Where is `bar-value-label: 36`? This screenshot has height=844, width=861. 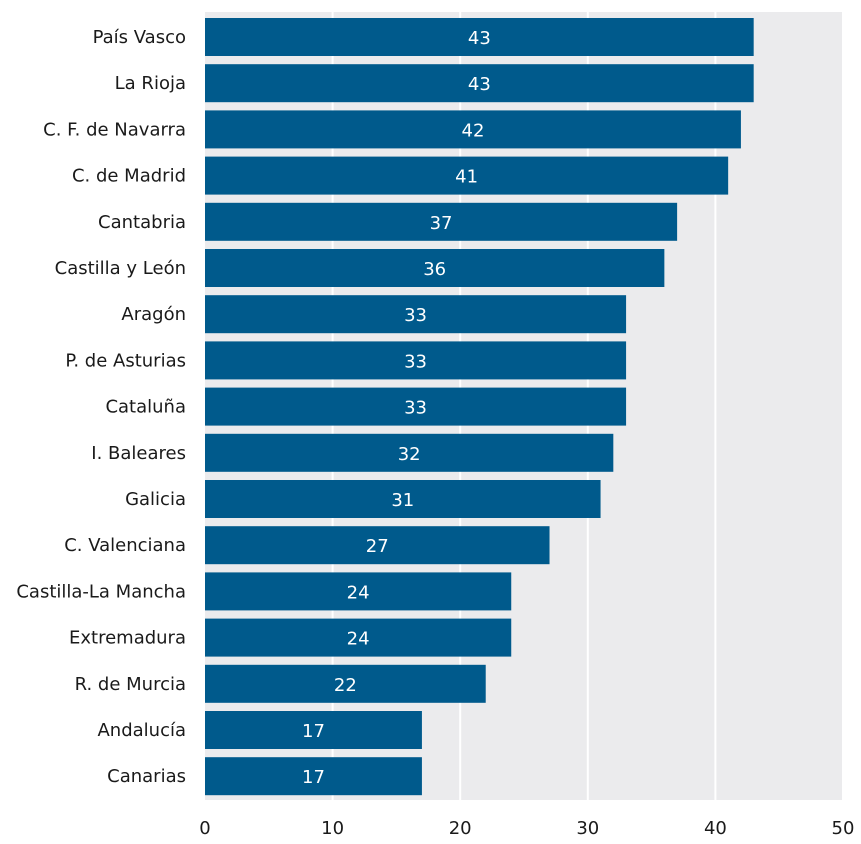
bar-value-label: 36 is located at coordinates (434, 269).